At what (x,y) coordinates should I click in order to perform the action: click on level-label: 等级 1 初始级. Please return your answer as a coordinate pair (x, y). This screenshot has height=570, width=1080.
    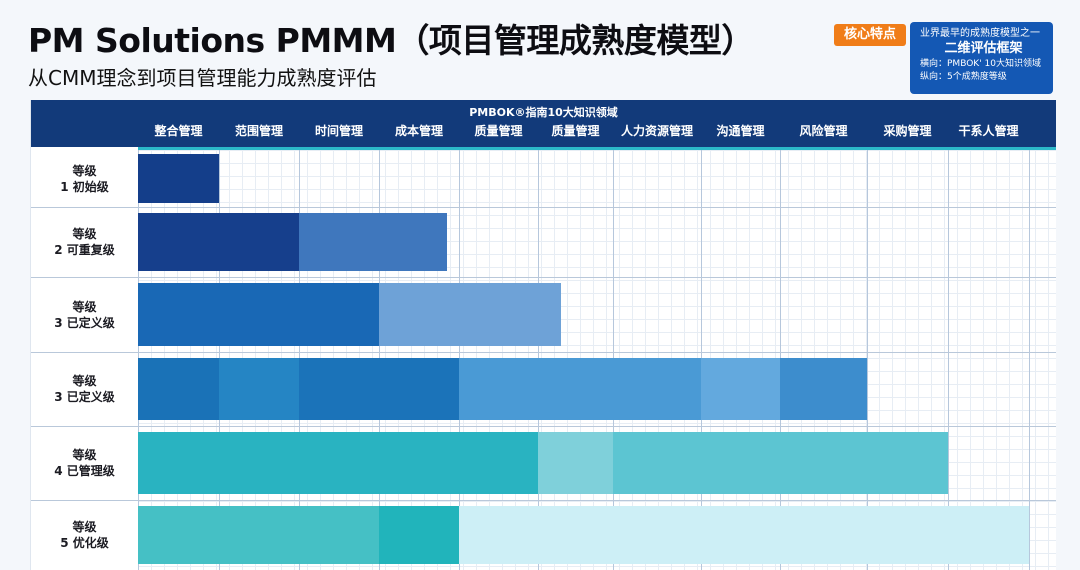
    Looking at the image, I should click on (84, 179).